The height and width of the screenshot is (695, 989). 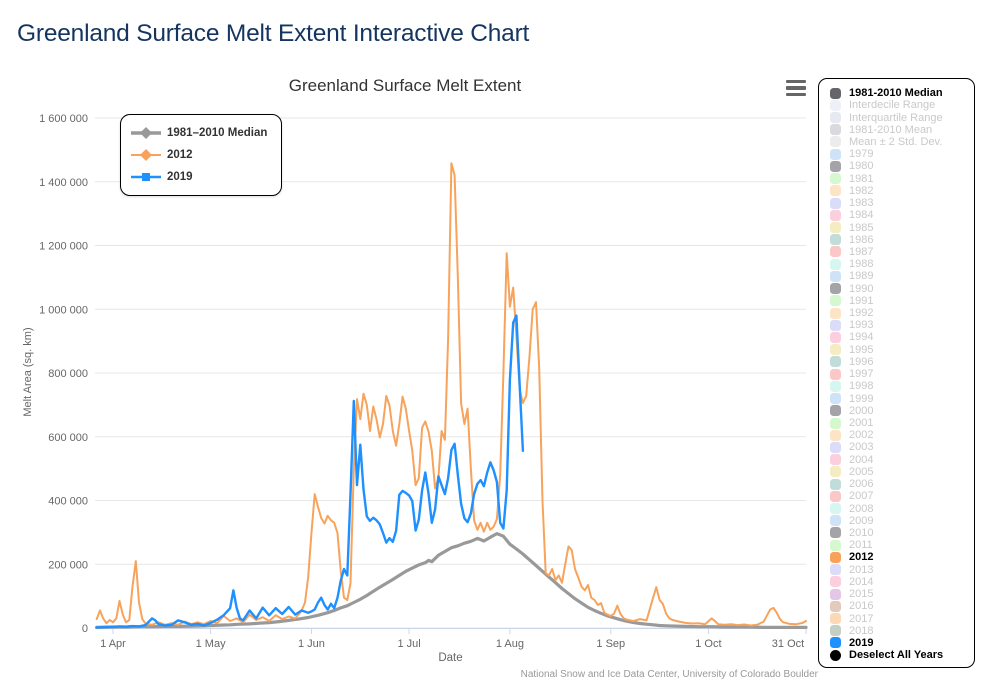 I want to click on legend-item-label: 1987, so click(x=861, y=251).